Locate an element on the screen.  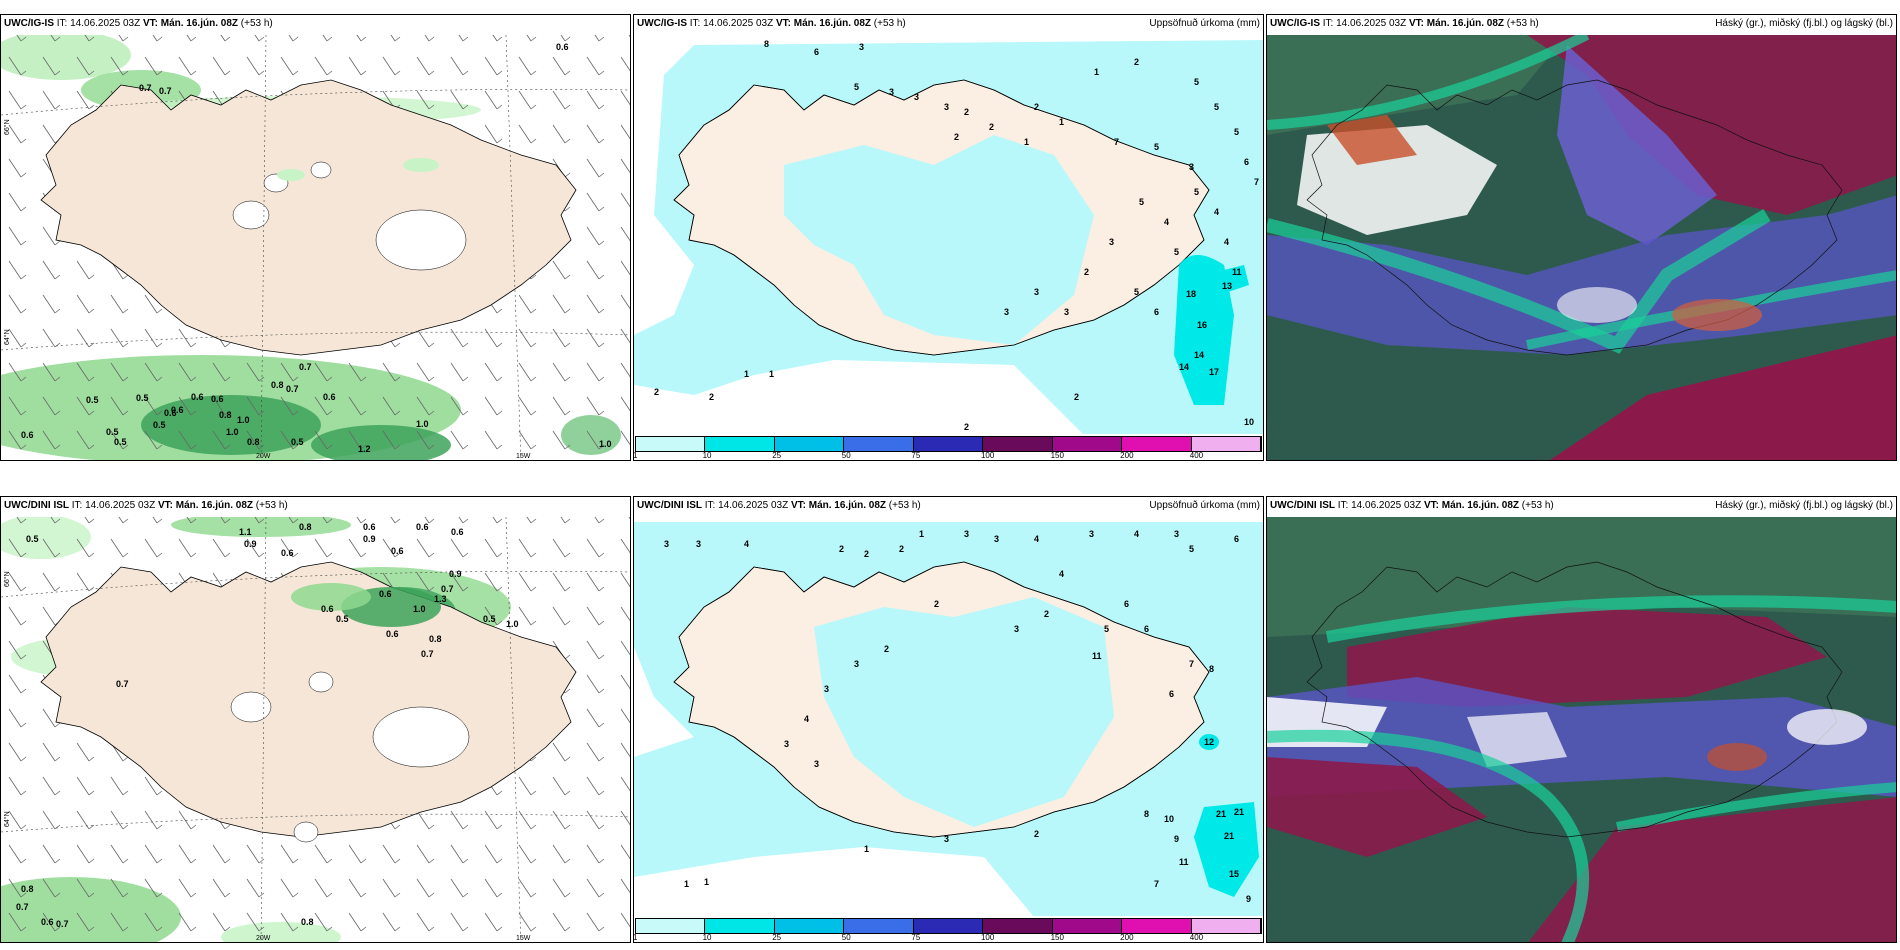
legend-tick: 50 is located at coordinates (846, 455).